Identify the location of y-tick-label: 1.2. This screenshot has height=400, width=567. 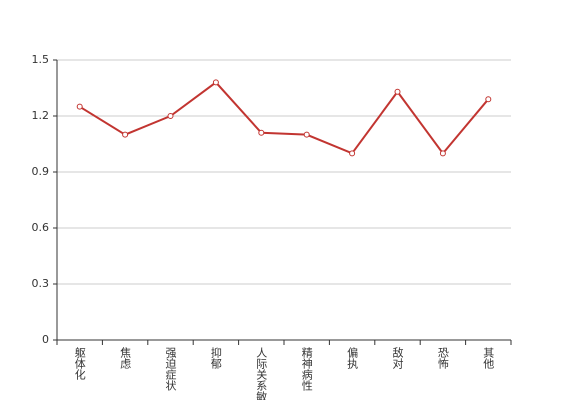
(41, 115).